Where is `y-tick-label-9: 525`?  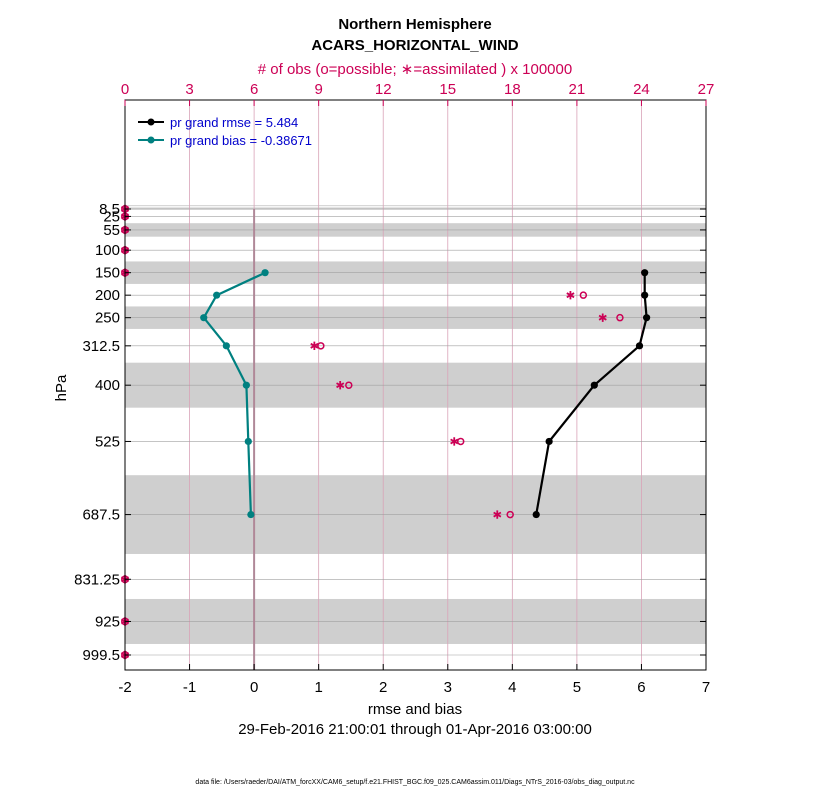
y-tick-label-9: 525 is located at coordinates (107, 441).